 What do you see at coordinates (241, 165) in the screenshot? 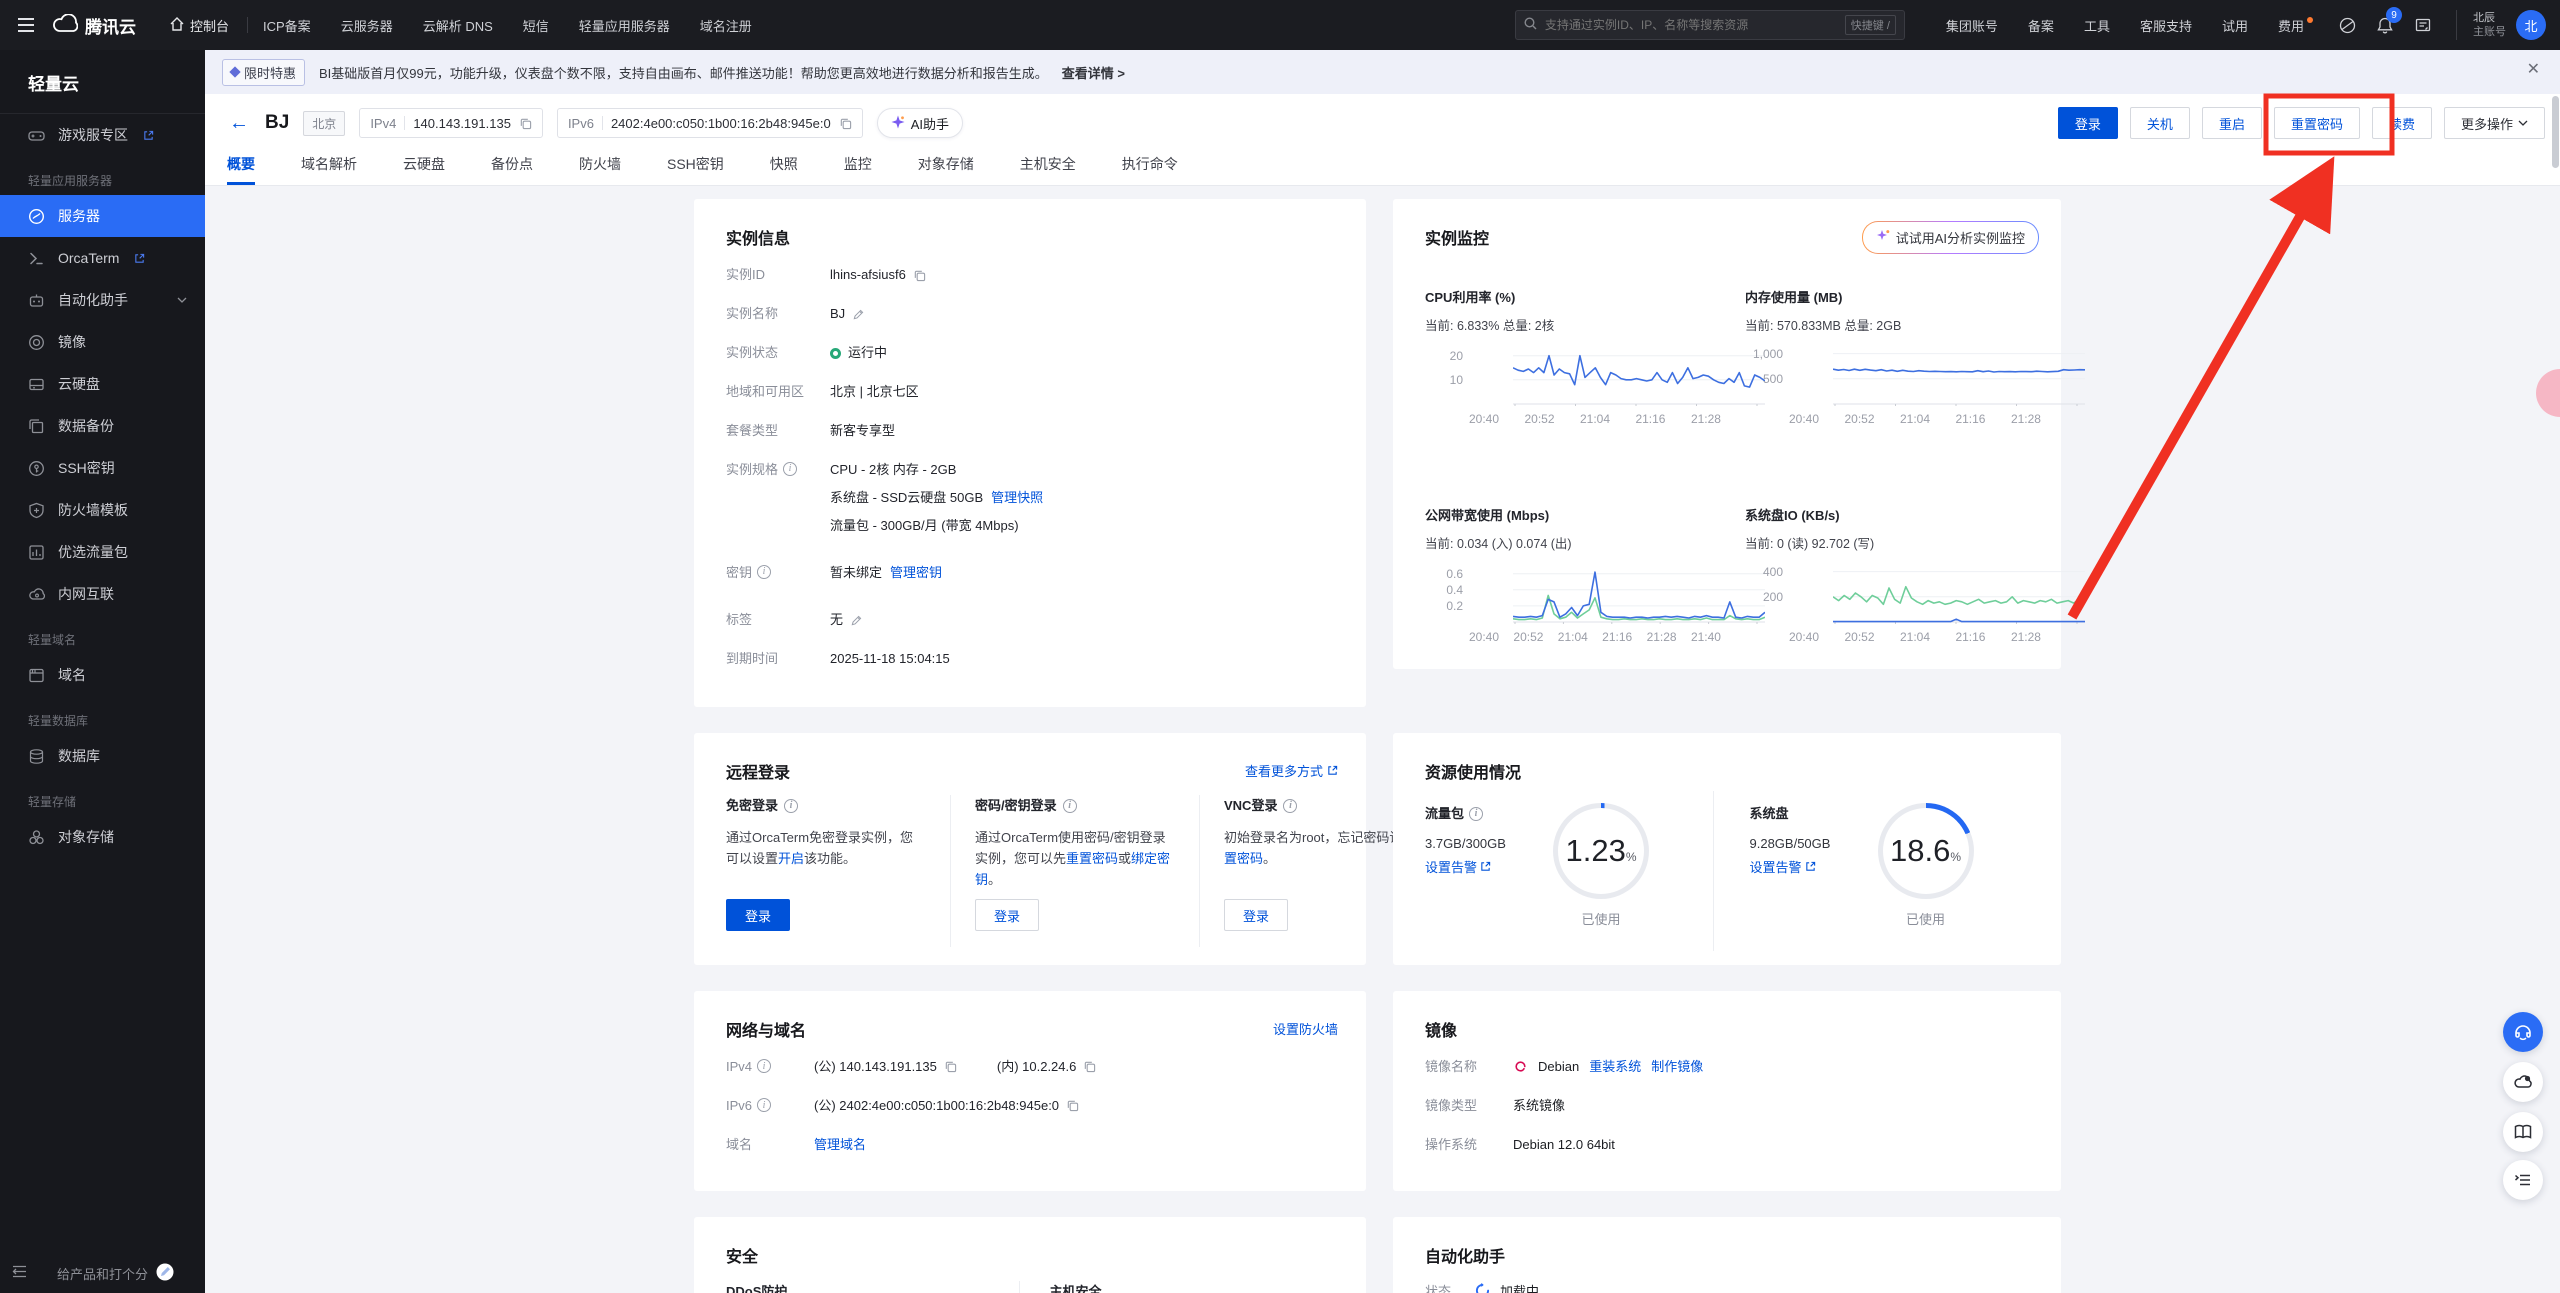
I see `tab-概要: 概要` at bounding box center [241, 165].